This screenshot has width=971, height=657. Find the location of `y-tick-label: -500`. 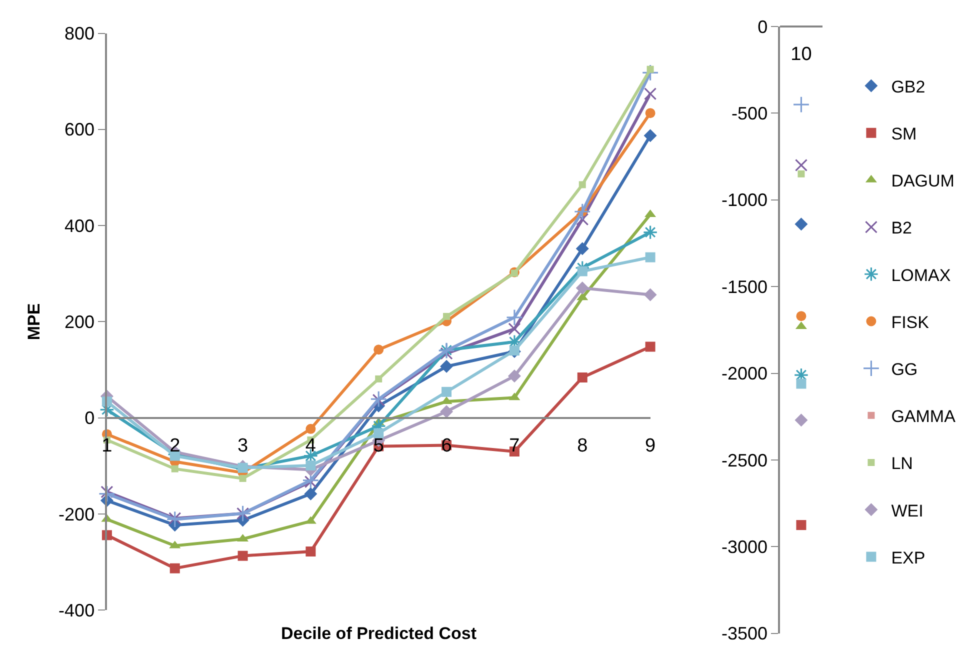

y-tick-label: -500 is located at coordinates (750, 113).